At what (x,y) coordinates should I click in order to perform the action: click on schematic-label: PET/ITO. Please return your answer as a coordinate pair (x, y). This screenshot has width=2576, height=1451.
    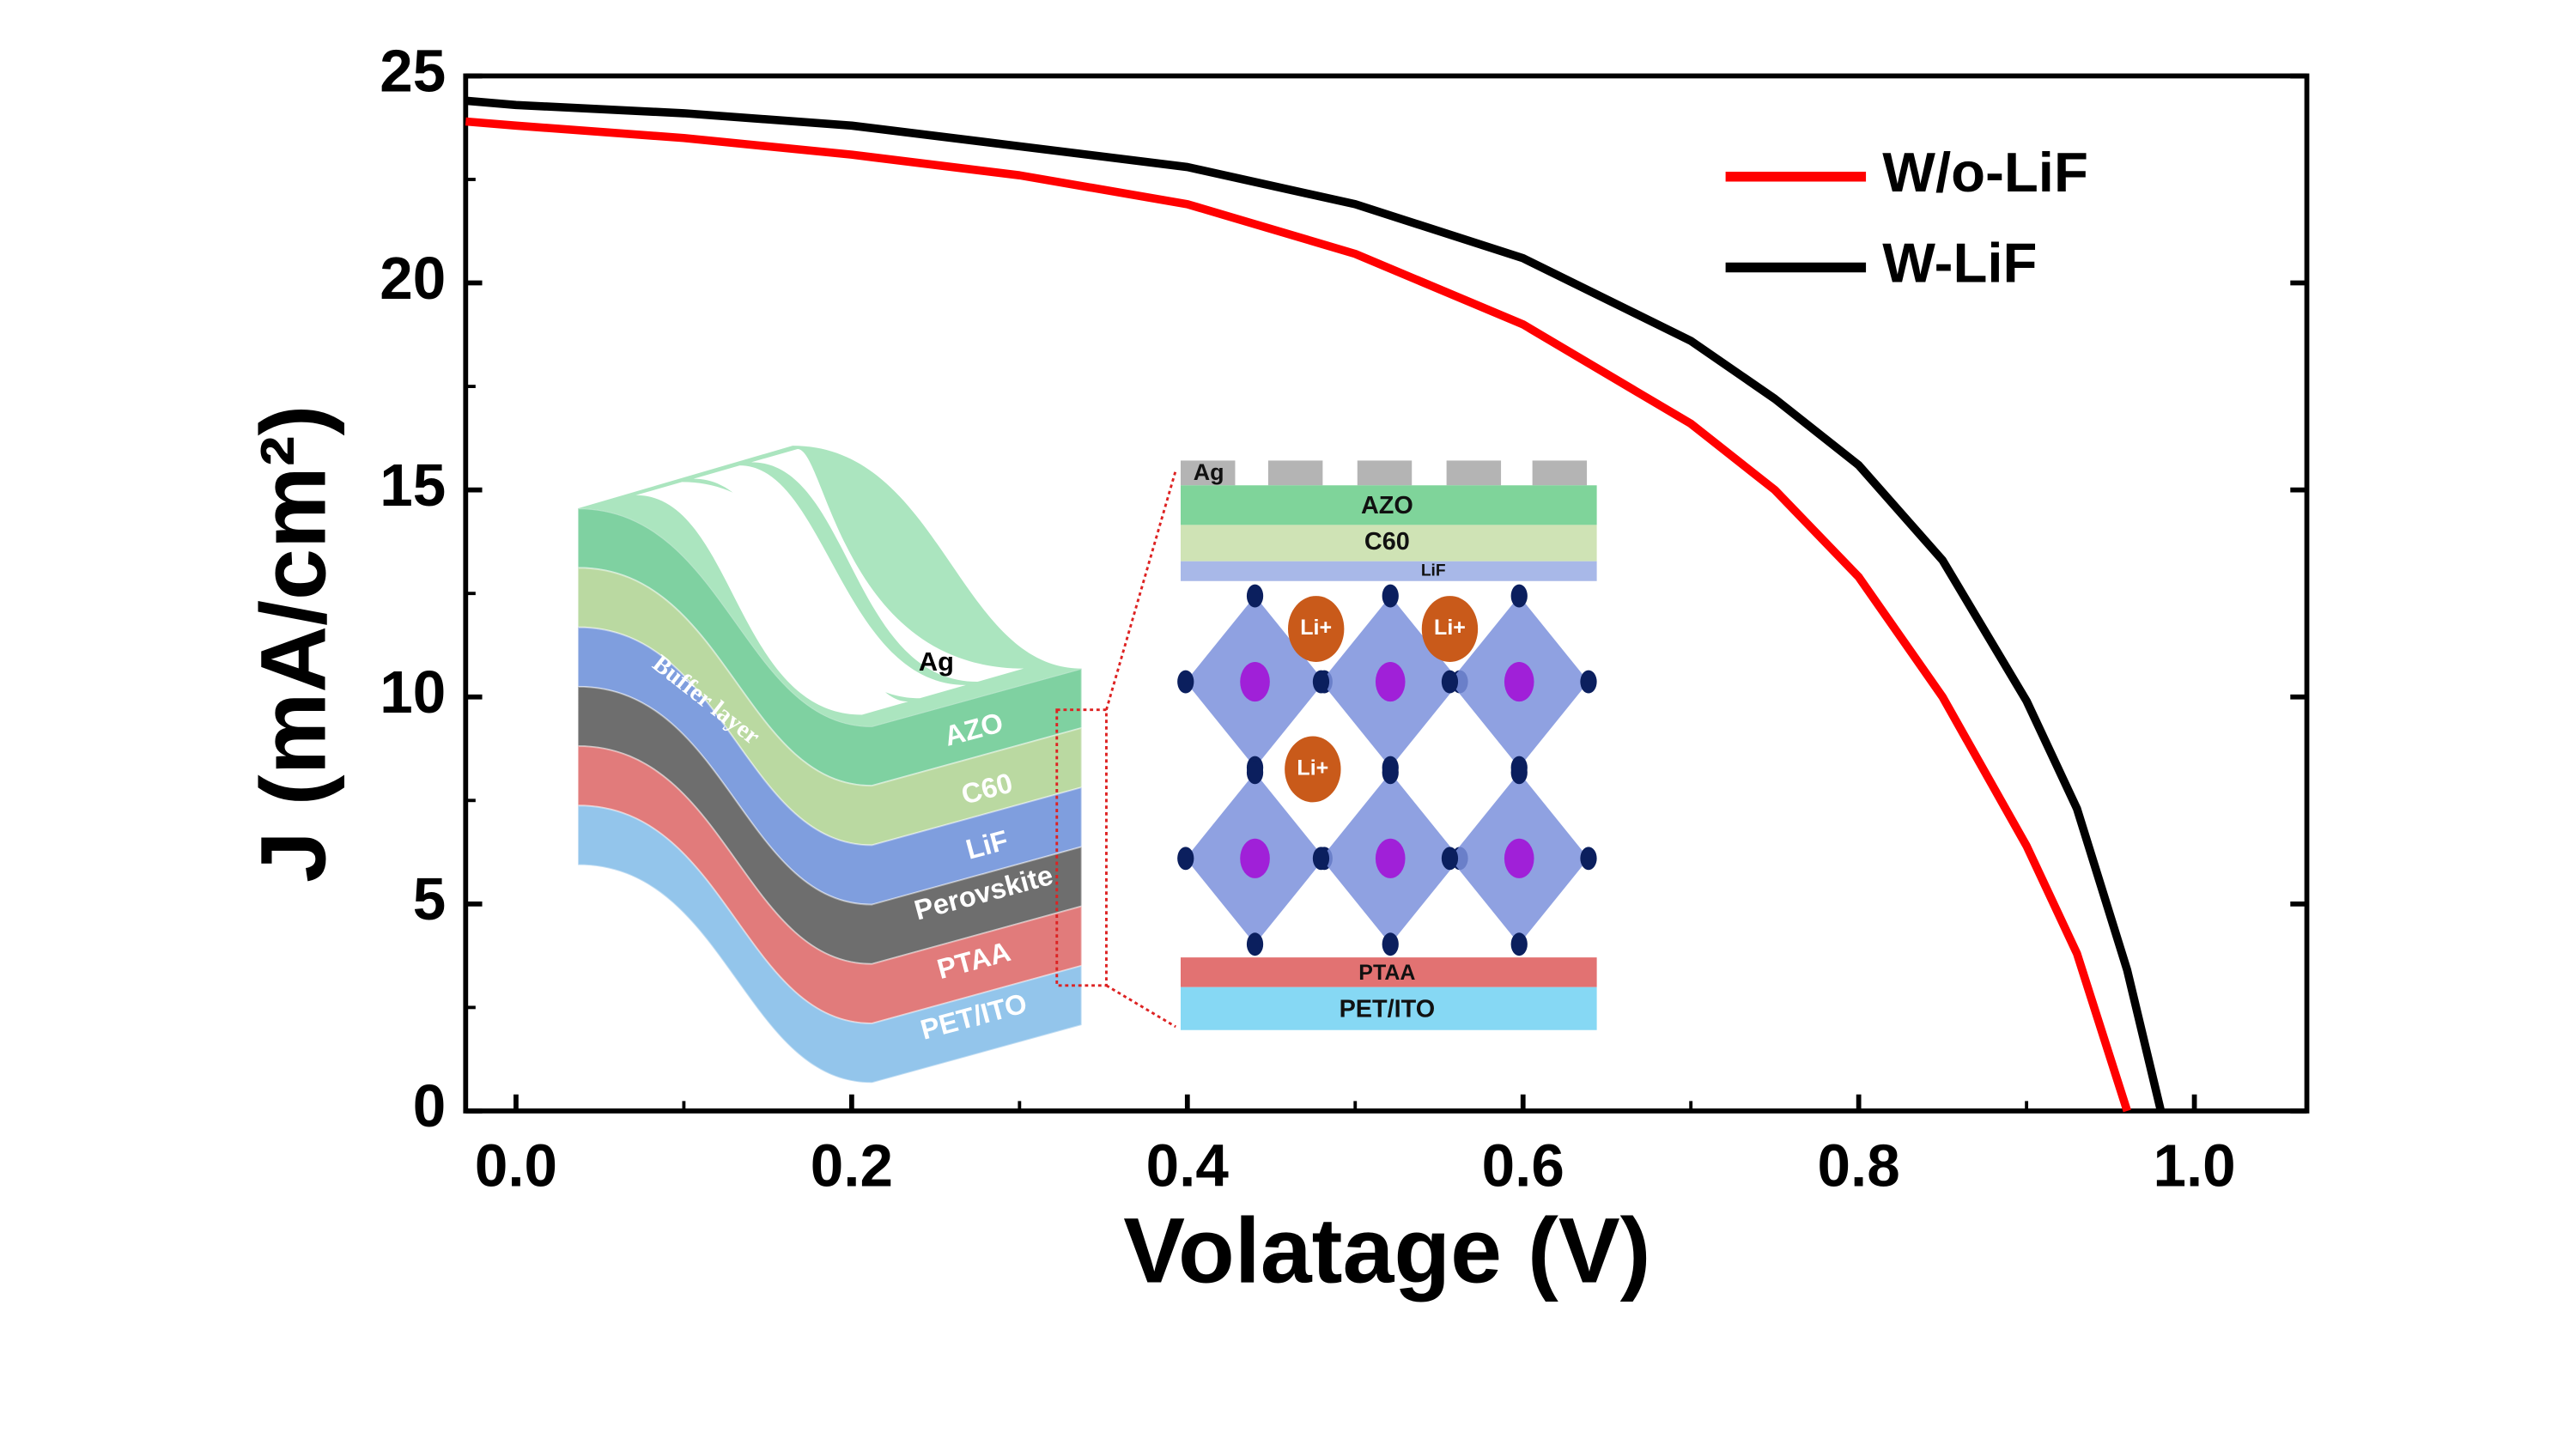
    Looking at the image, I should click on (1388, 1009).